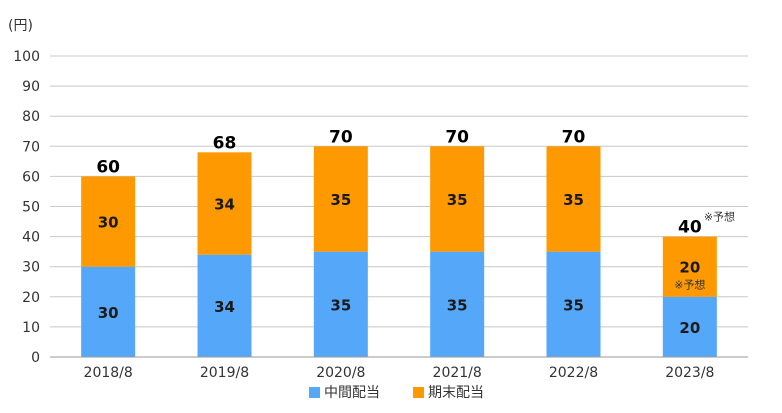 The height and width of the screenshot is (413, 782). Describe the element at coordinates (31, 87) in the screenshot. I see `y-tick-label: 90` at that location.